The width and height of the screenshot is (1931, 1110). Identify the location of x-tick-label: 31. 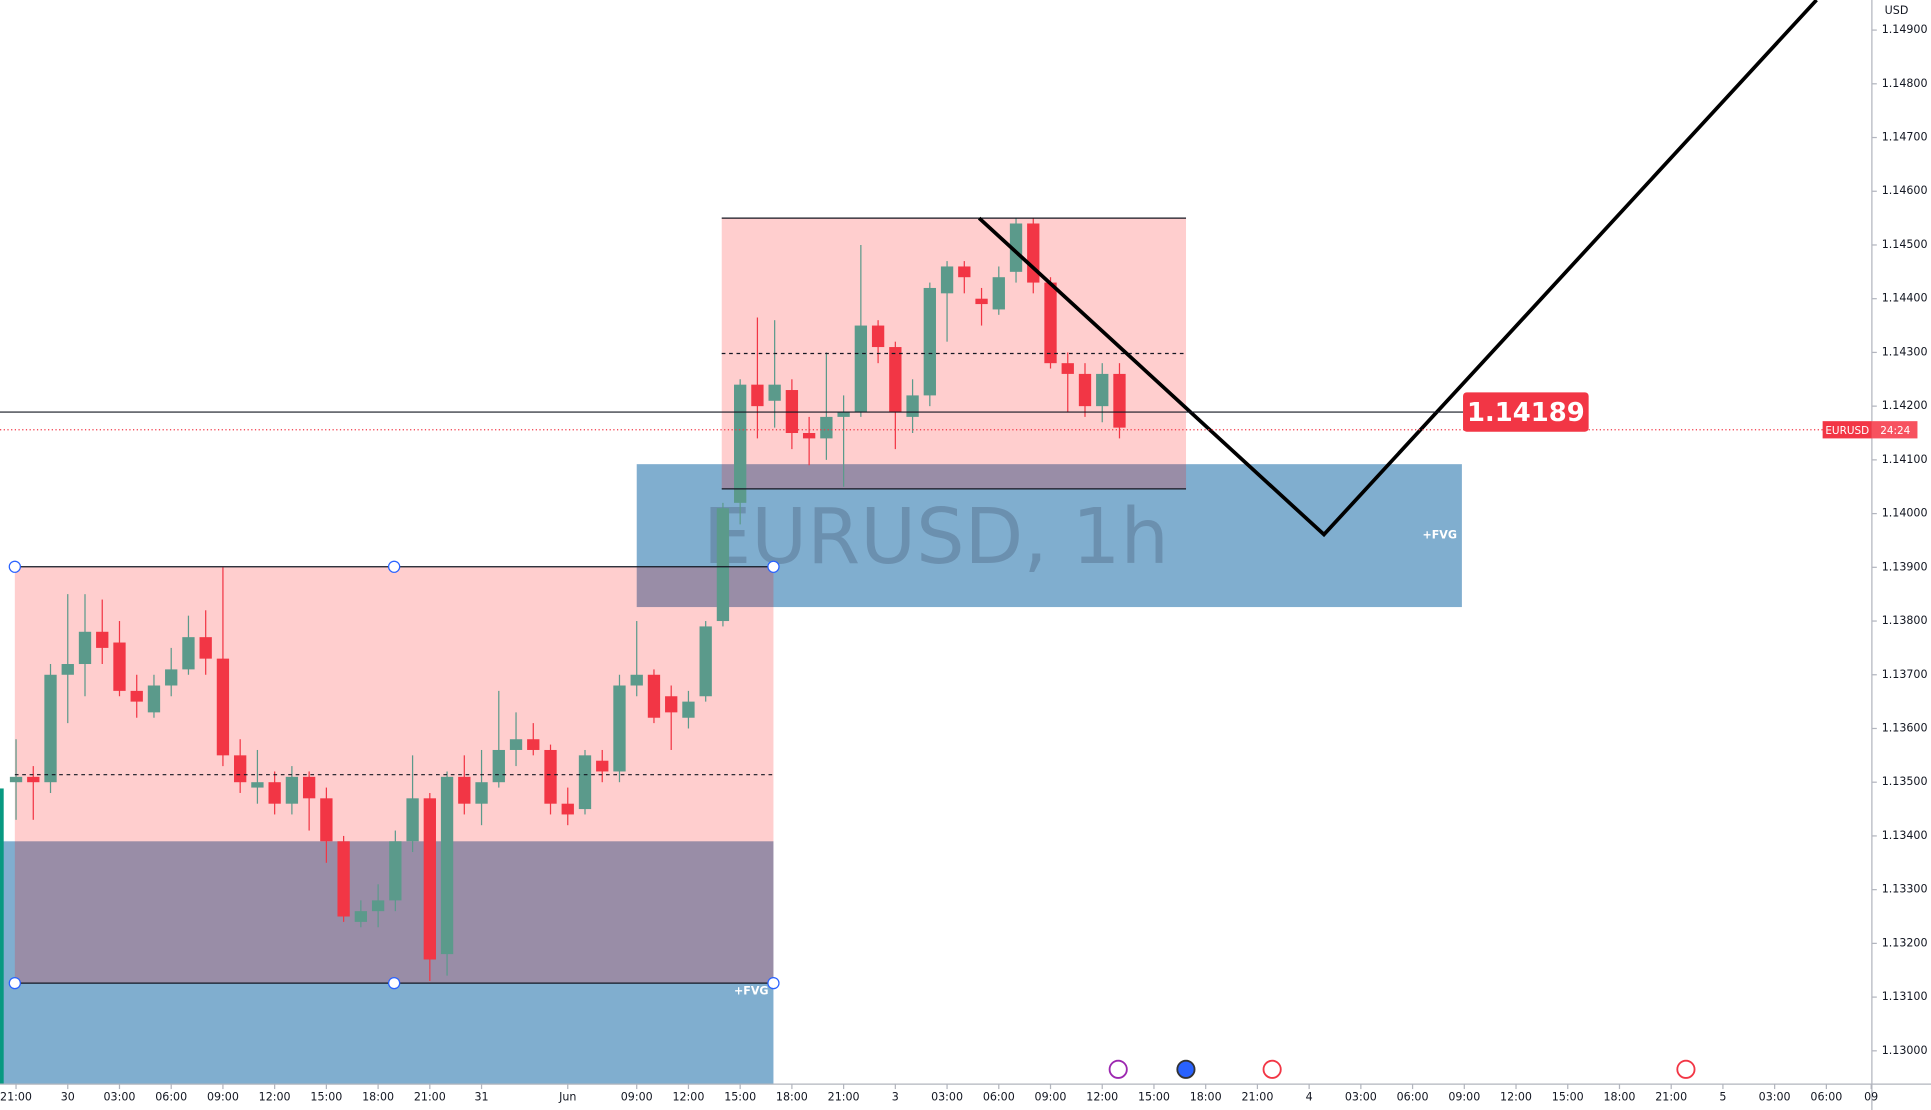
(481, 1097).